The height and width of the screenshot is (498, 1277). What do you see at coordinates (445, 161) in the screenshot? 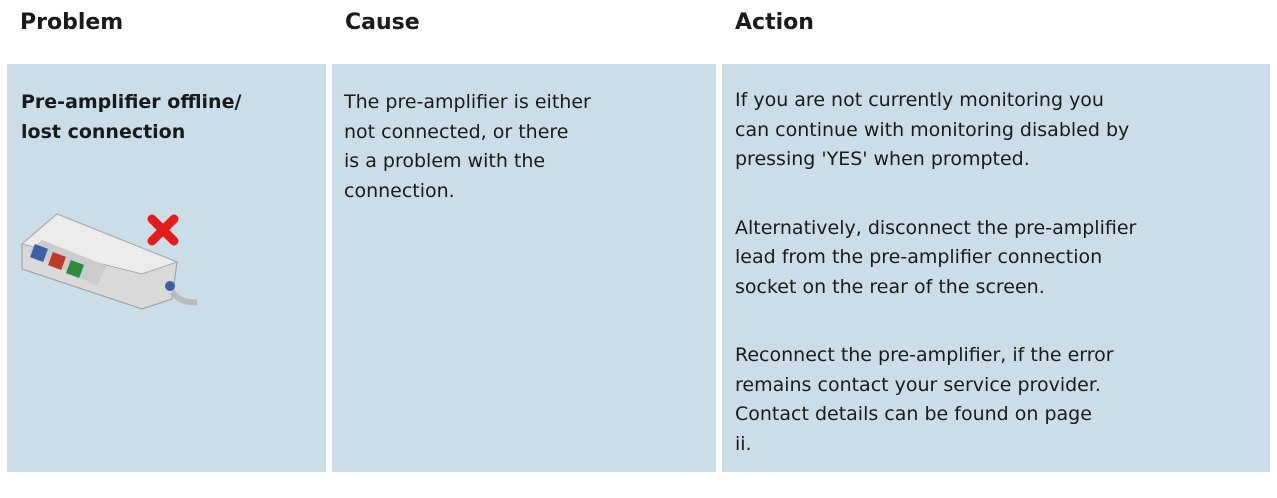
I see `text-line: is a problem with the` at bounding box center [445, 161].